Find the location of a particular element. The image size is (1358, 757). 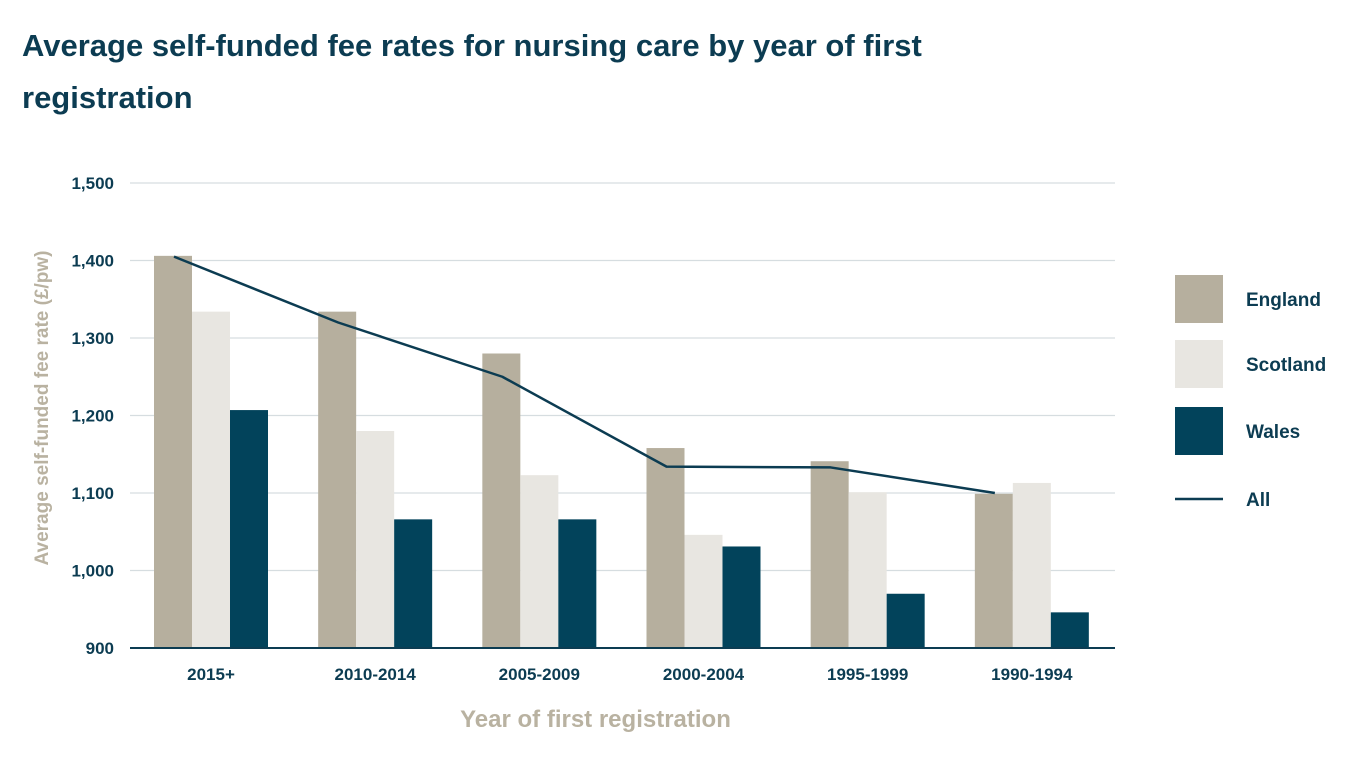

bar-wales-2000-2004 is located at coordinates (741, 597).